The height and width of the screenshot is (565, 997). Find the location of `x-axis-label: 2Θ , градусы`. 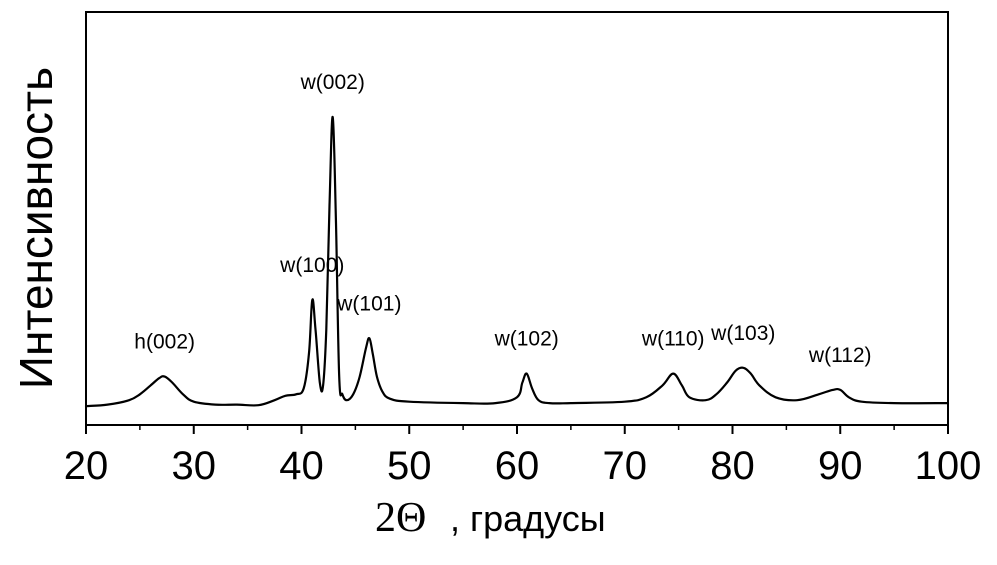

x-axis-label: 2Θ , градусы is located at coordinates (490, 518).